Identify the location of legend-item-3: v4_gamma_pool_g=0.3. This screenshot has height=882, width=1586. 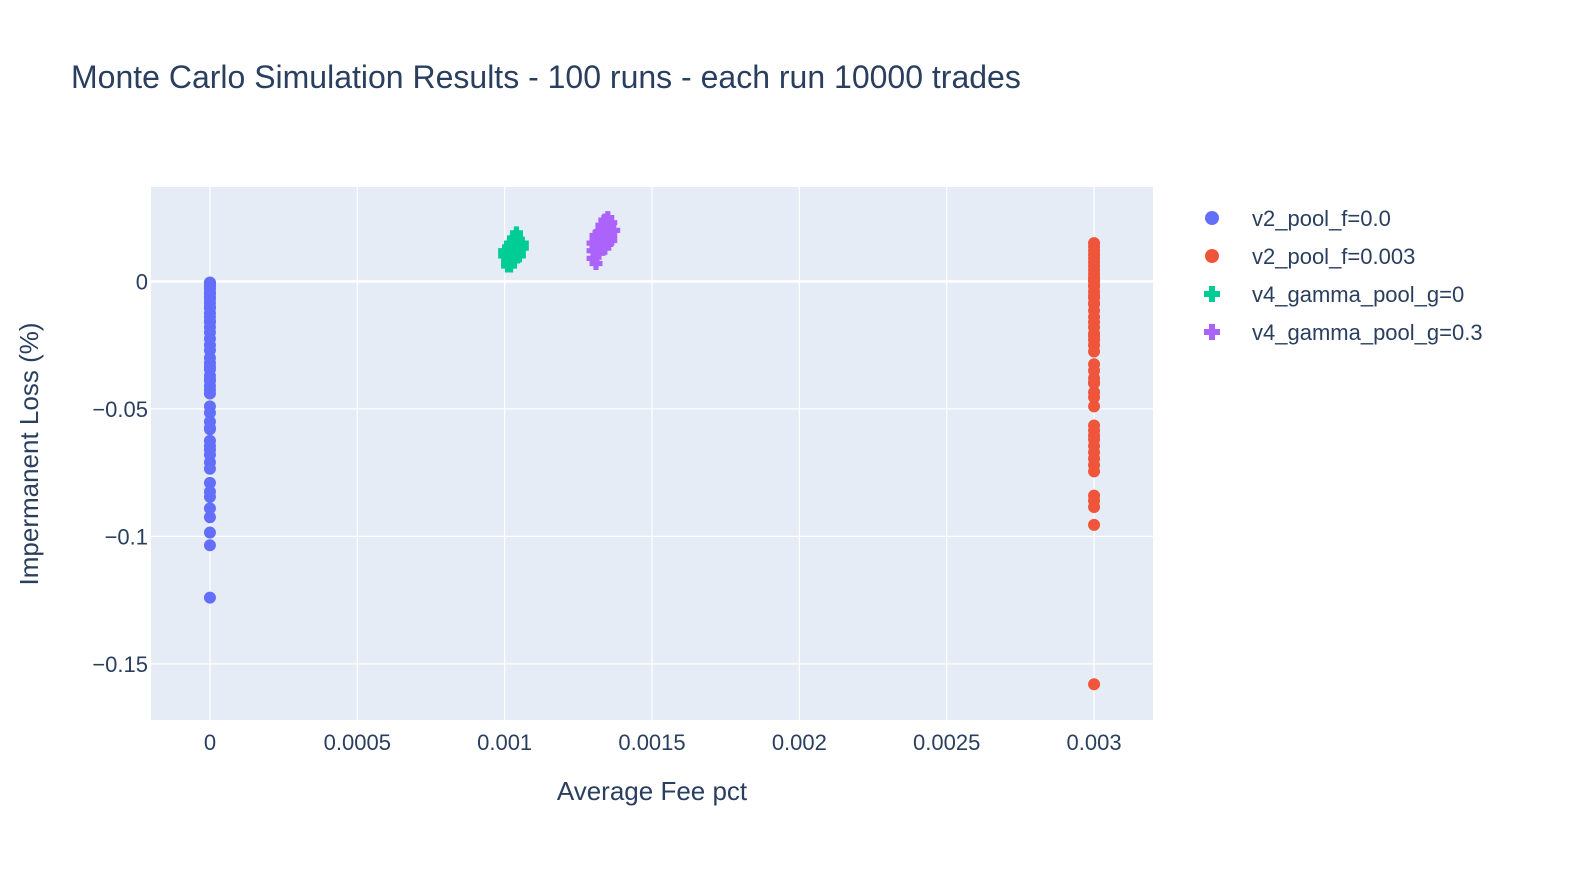
(1343, 332).